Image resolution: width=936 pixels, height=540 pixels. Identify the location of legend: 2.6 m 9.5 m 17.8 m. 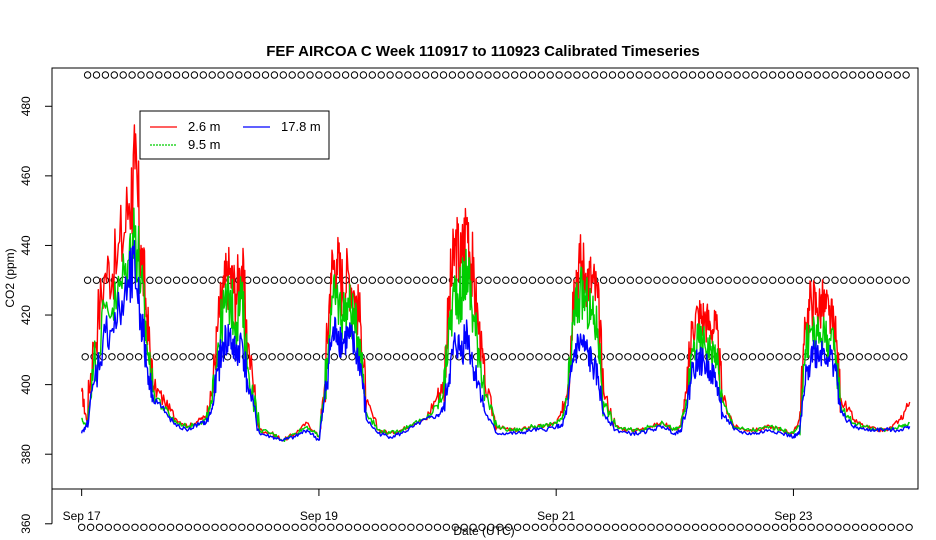
(234, 135).